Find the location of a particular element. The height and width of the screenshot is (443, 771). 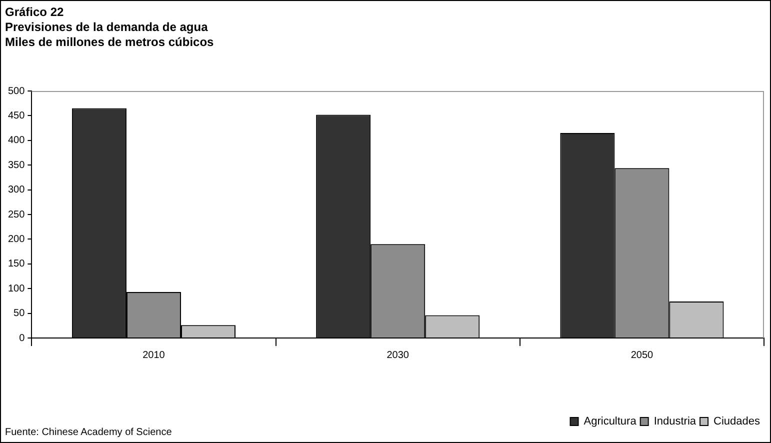

y-tick-label: 150 is located at coordinates (17, 264).